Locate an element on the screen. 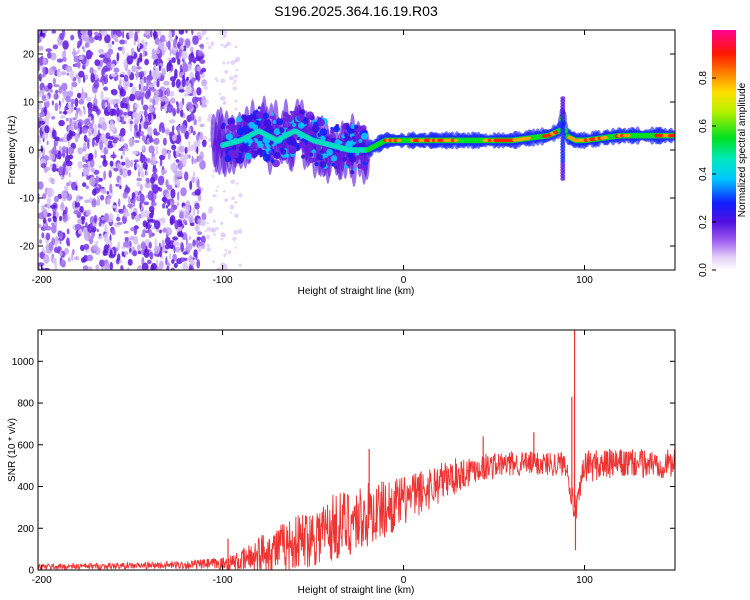 This screenshot has width=750, height=600. snr-ytick-label: 600 is located at coordinates (25, 445).